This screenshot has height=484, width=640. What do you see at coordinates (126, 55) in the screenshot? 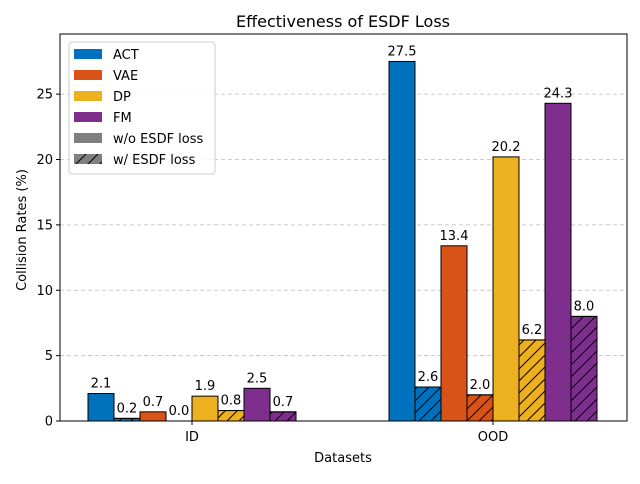
I see `legend-label: ACT` at bounding box center [126, 55].